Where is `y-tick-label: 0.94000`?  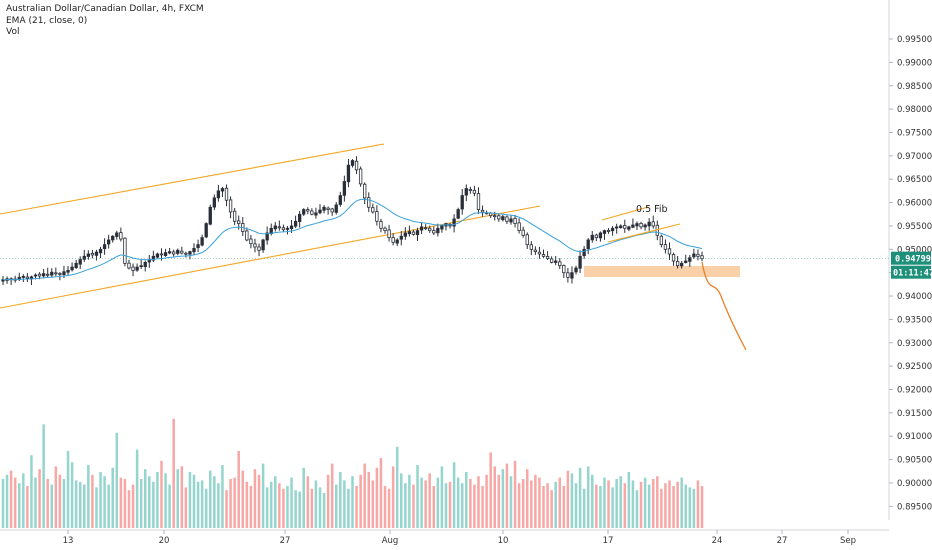
y-tick-label: 0.94000 is located at coordinates (914, 297).